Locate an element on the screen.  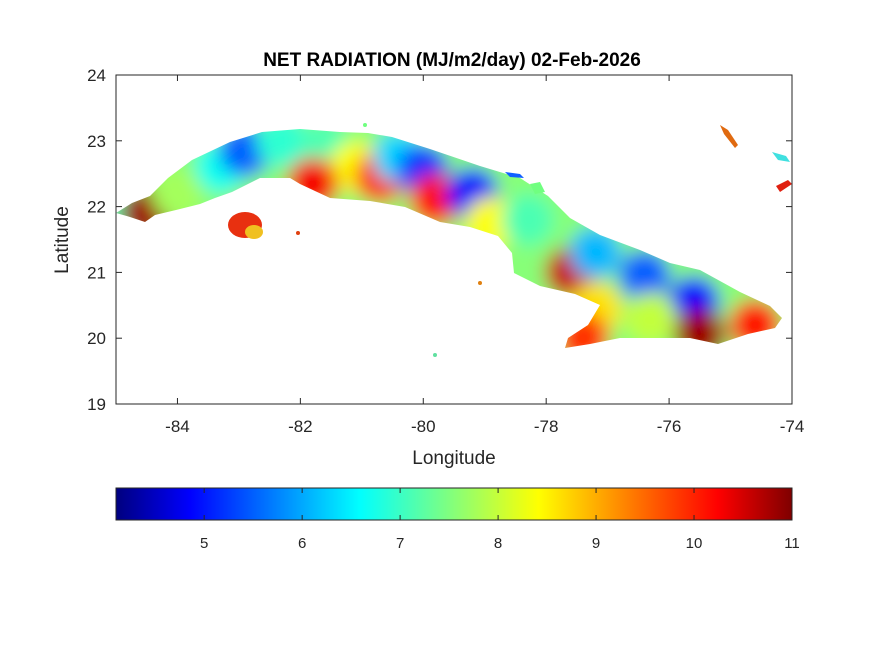
x-tick-label: -84 is located at coordinates (177, 426).